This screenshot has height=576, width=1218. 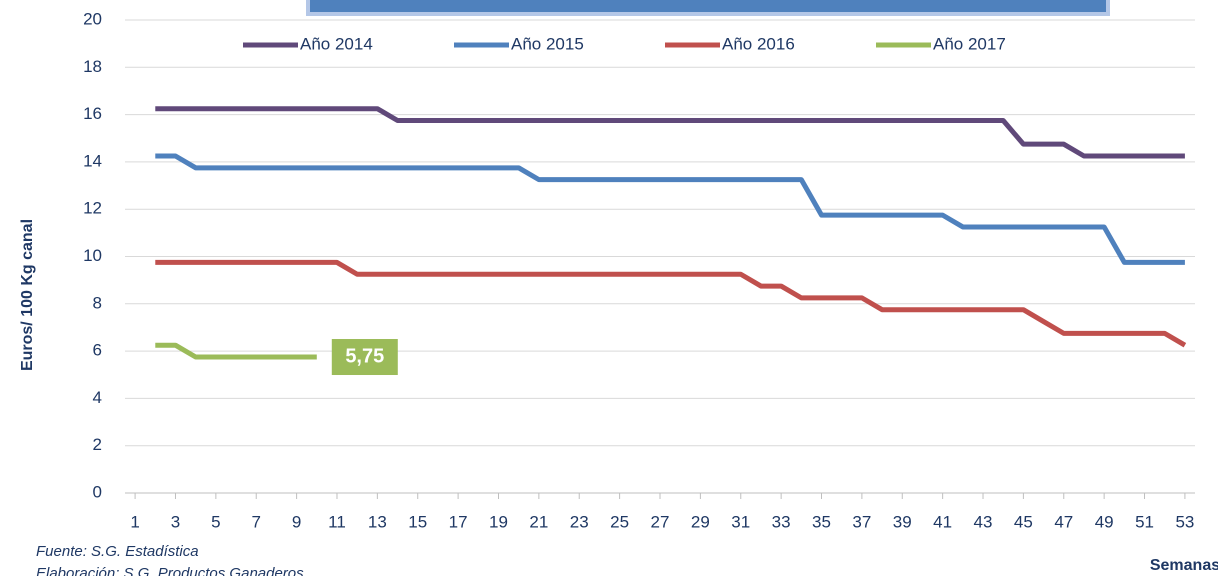 What do you see at coordinates (336, 43) in the screenshot?
I see `legend-label: Año 2014` at bounding box center [336, 43].